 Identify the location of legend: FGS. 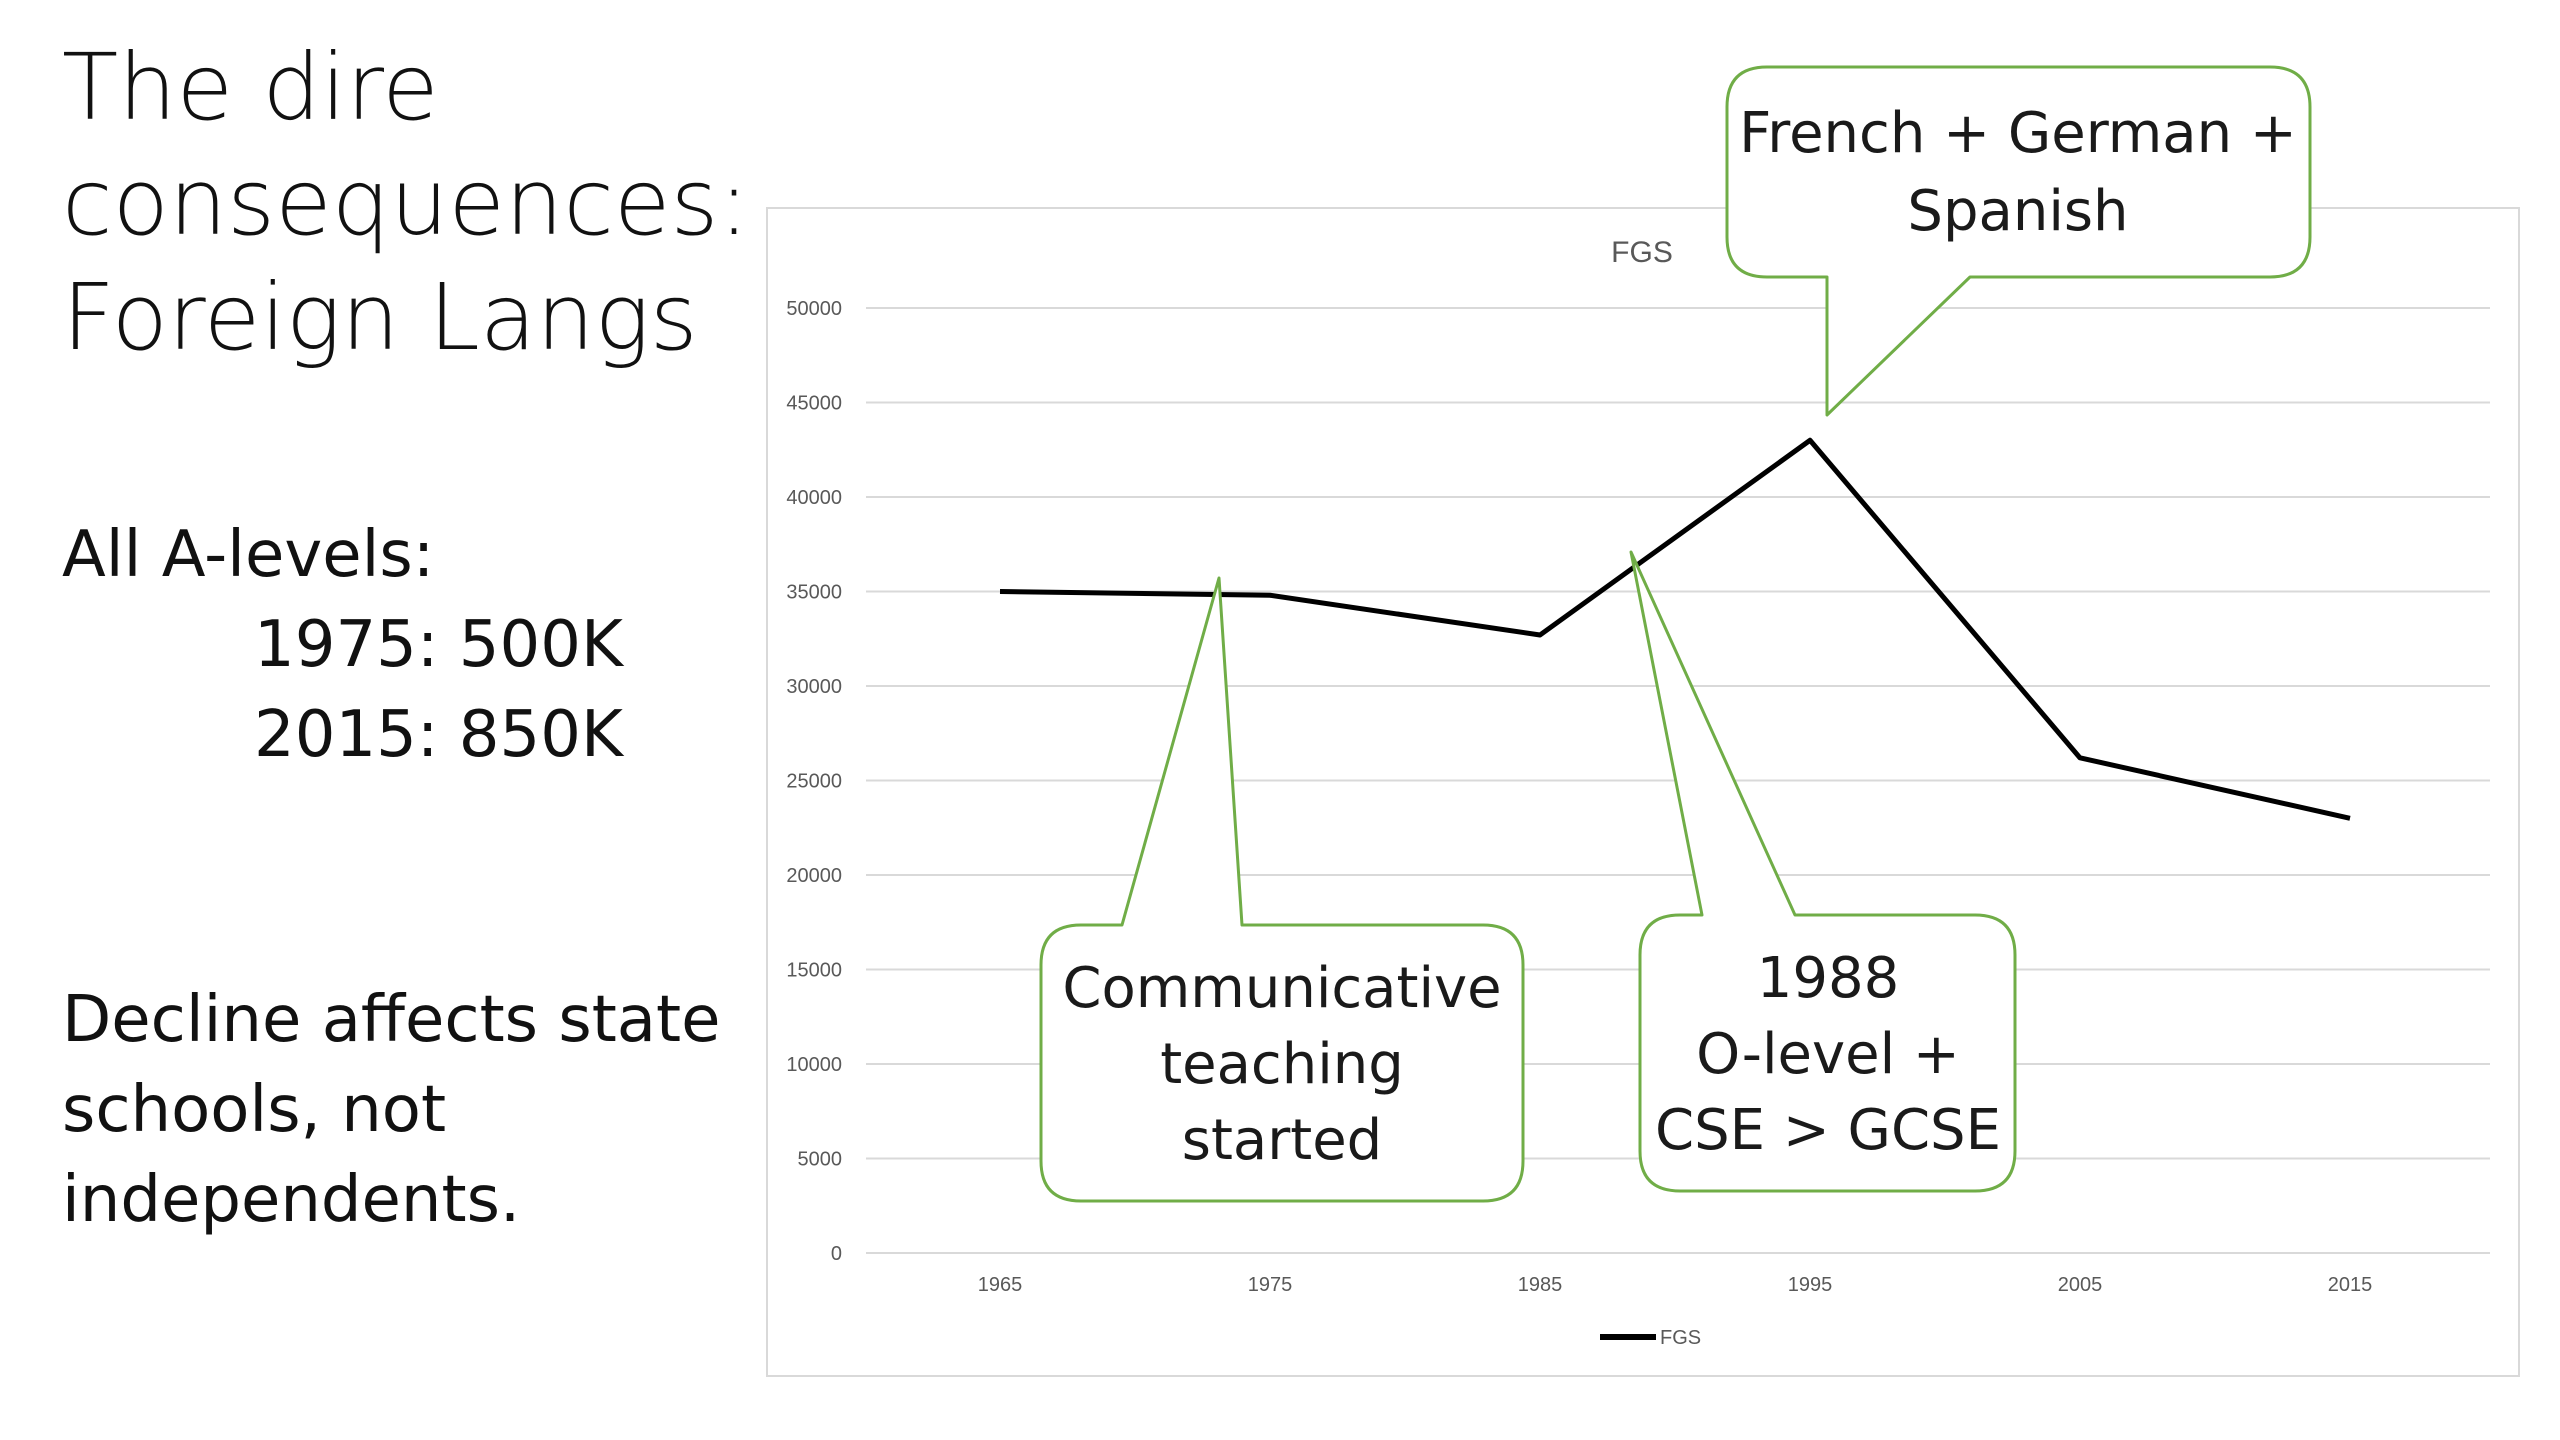
(1650, 1338).